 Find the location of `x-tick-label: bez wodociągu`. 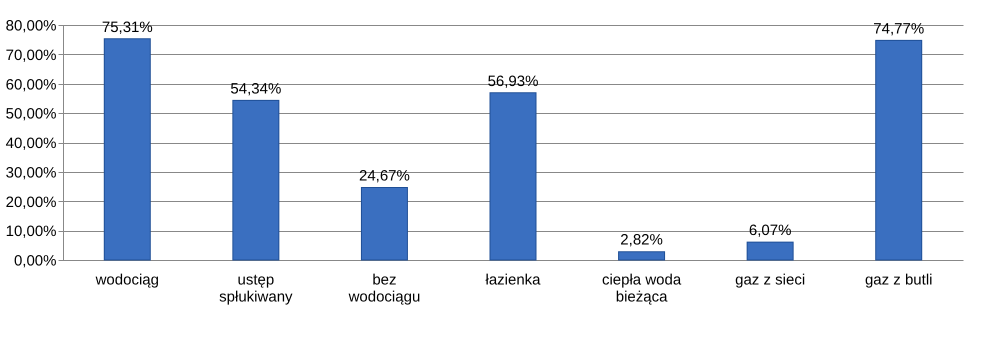

x-tick-label: bez wodociągu is located at coordinates (384, 289).